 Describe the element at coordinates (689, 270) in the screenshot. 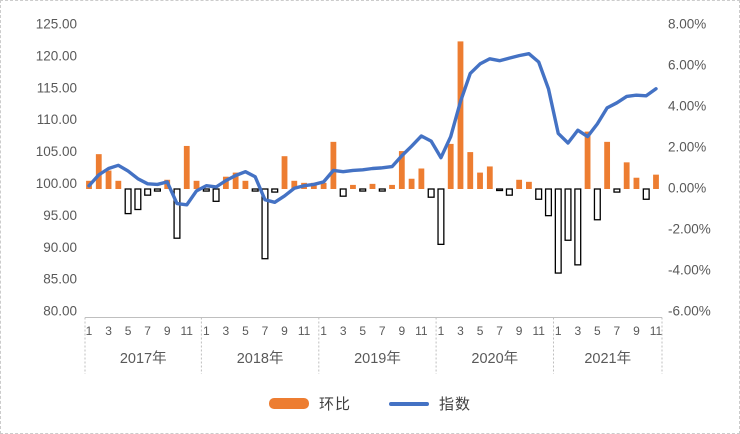

I see `svg-text: -4.00%` at that location.